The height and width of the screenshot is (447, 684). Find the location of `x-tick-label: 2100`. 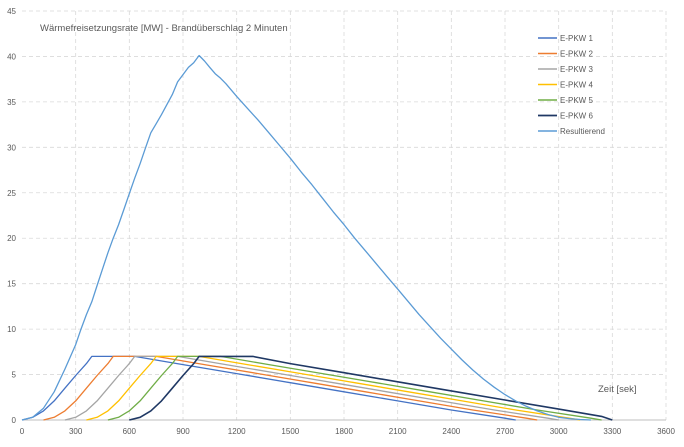

x-tick-label: 2100 is located at coordinates (398, 431).